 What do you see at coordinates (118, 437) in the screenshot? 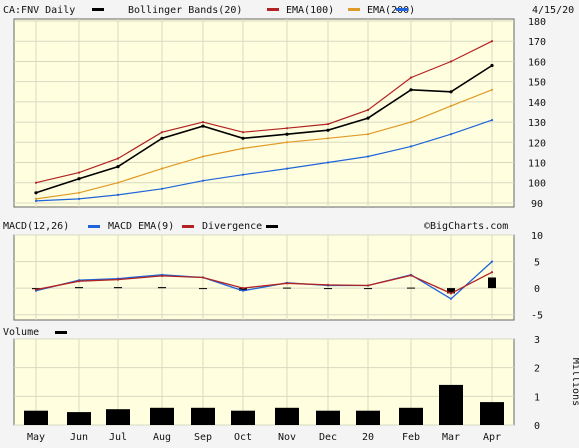
I see `x-tick-label-2: Jul` at bounding box center [118, 437].